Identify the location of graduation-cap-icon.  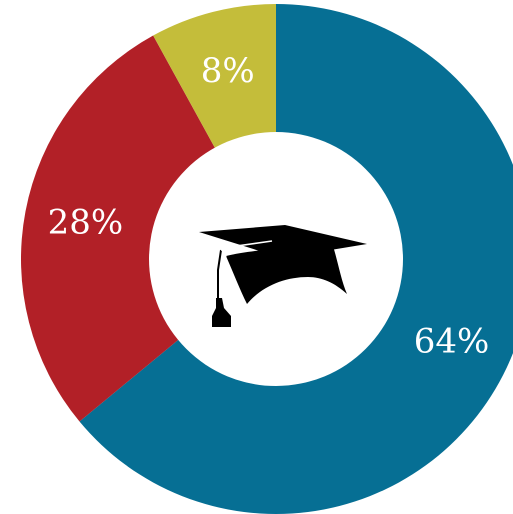
(283, 276).